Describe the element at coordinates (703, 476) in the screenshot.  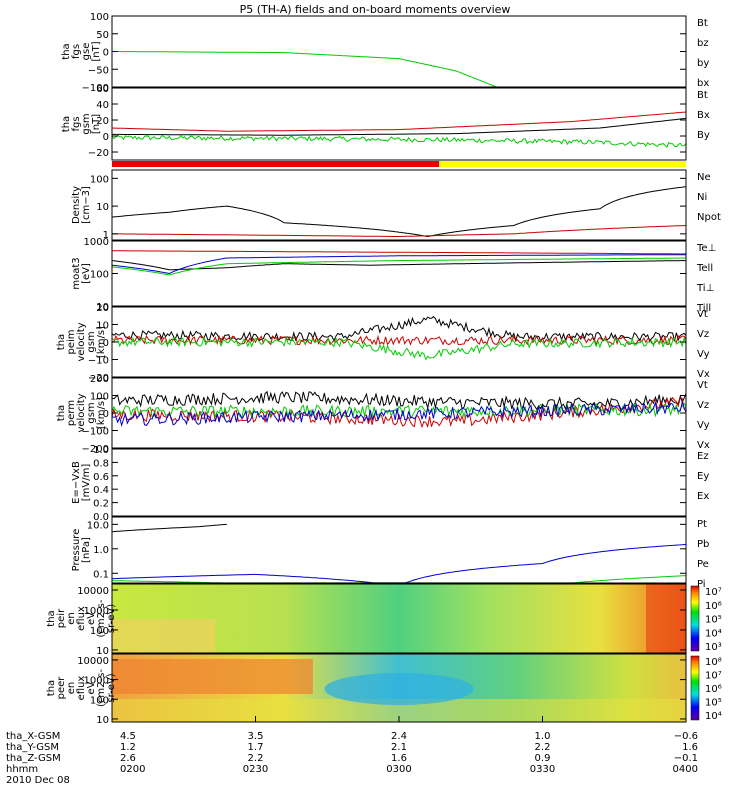
I see `legend-efield-1: Ey` at that location.